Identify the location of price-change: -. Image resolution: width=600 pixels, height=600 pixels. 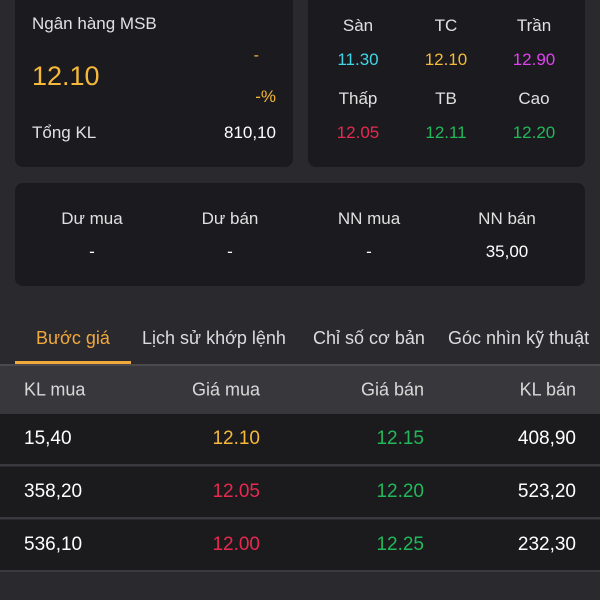
(256, 55).